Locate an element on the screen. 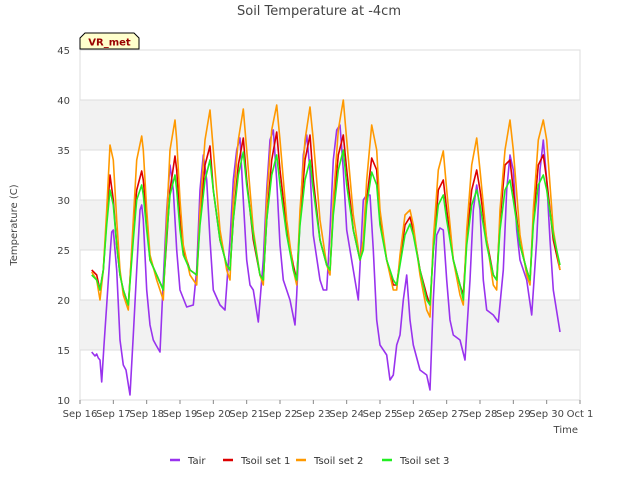 The image size is (640, 484). station-badge-box is located at coordinates (109, 41).